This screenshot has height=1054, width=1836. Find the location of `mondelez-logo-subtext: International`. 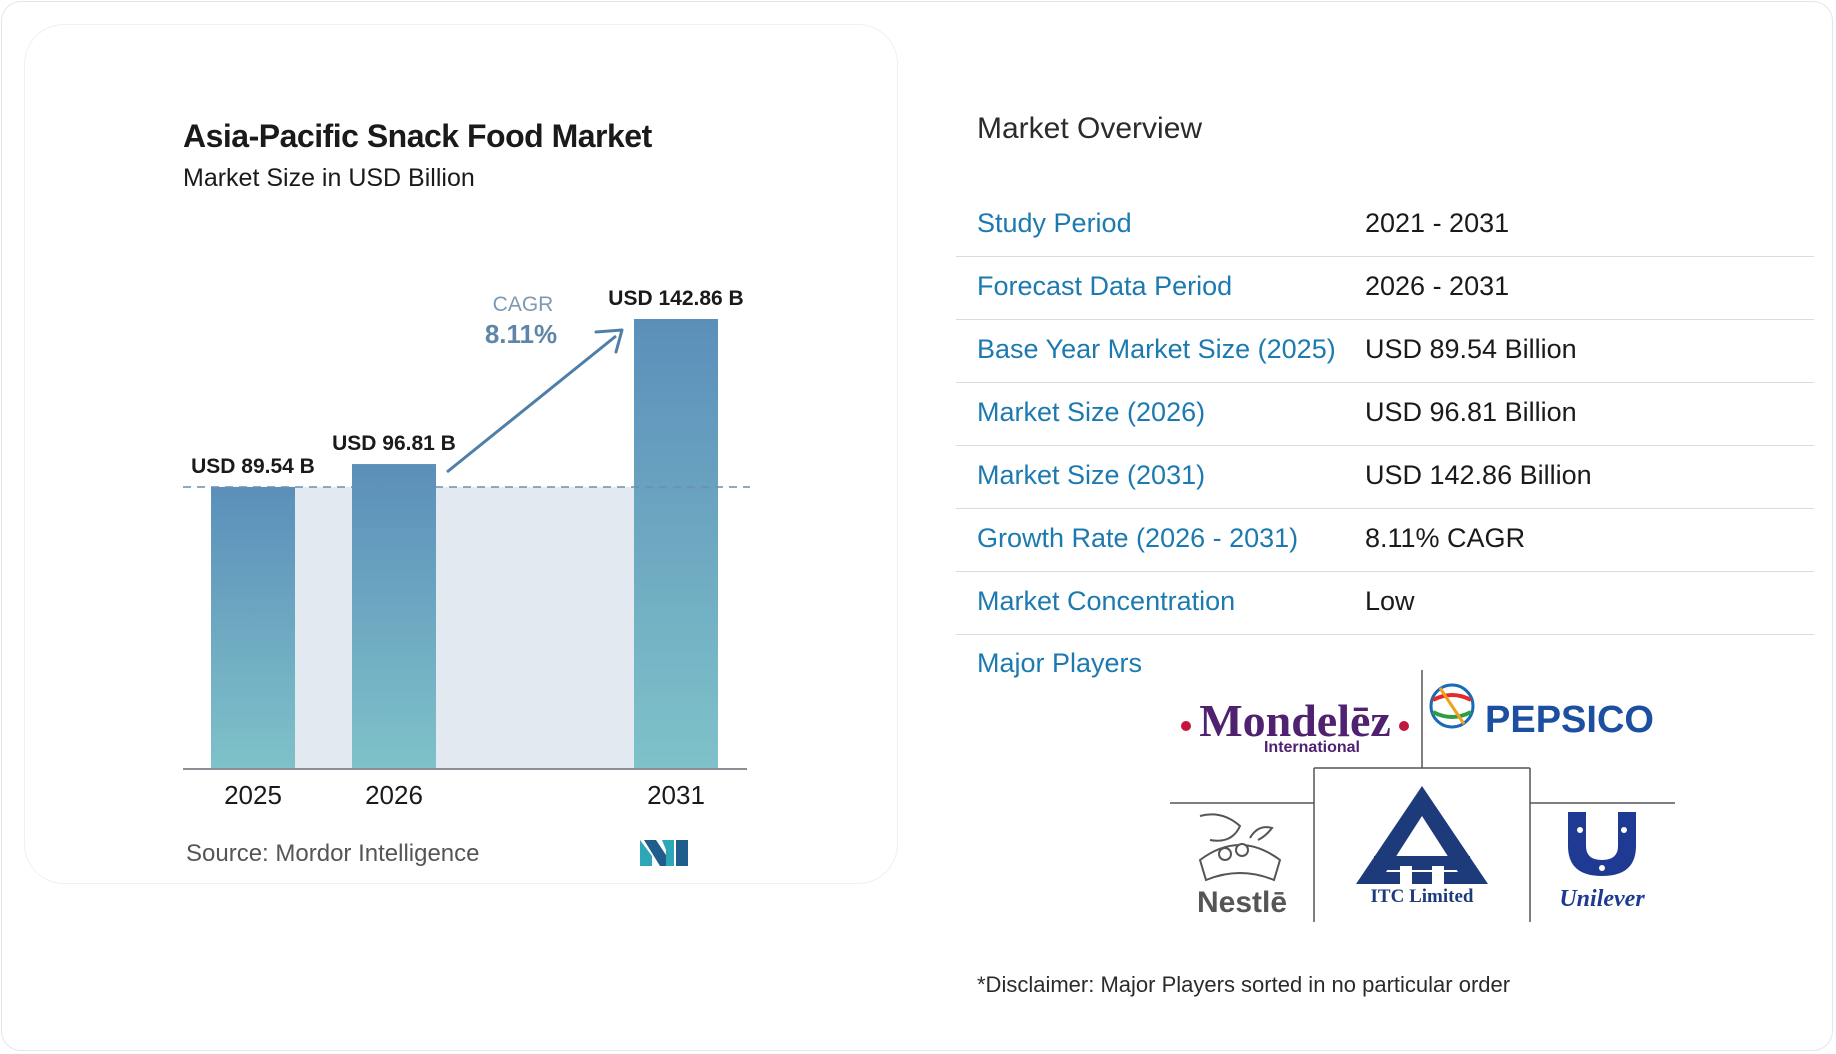

mondelez-logo-subtext: International is located at coordinates (1312, 747).